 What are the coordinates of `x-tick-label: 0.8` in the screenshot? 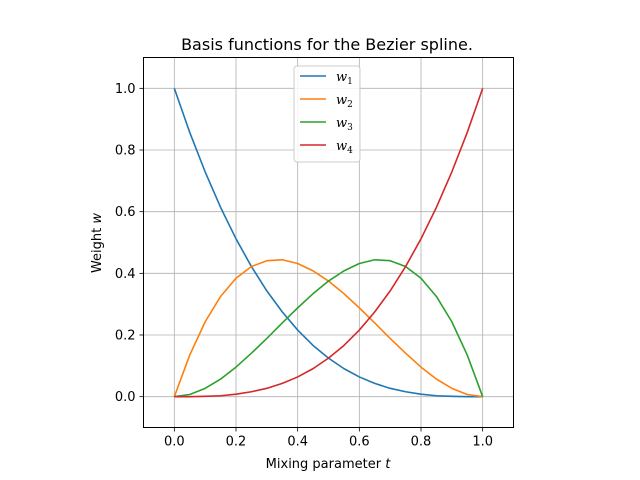 It's located at (421, 442).